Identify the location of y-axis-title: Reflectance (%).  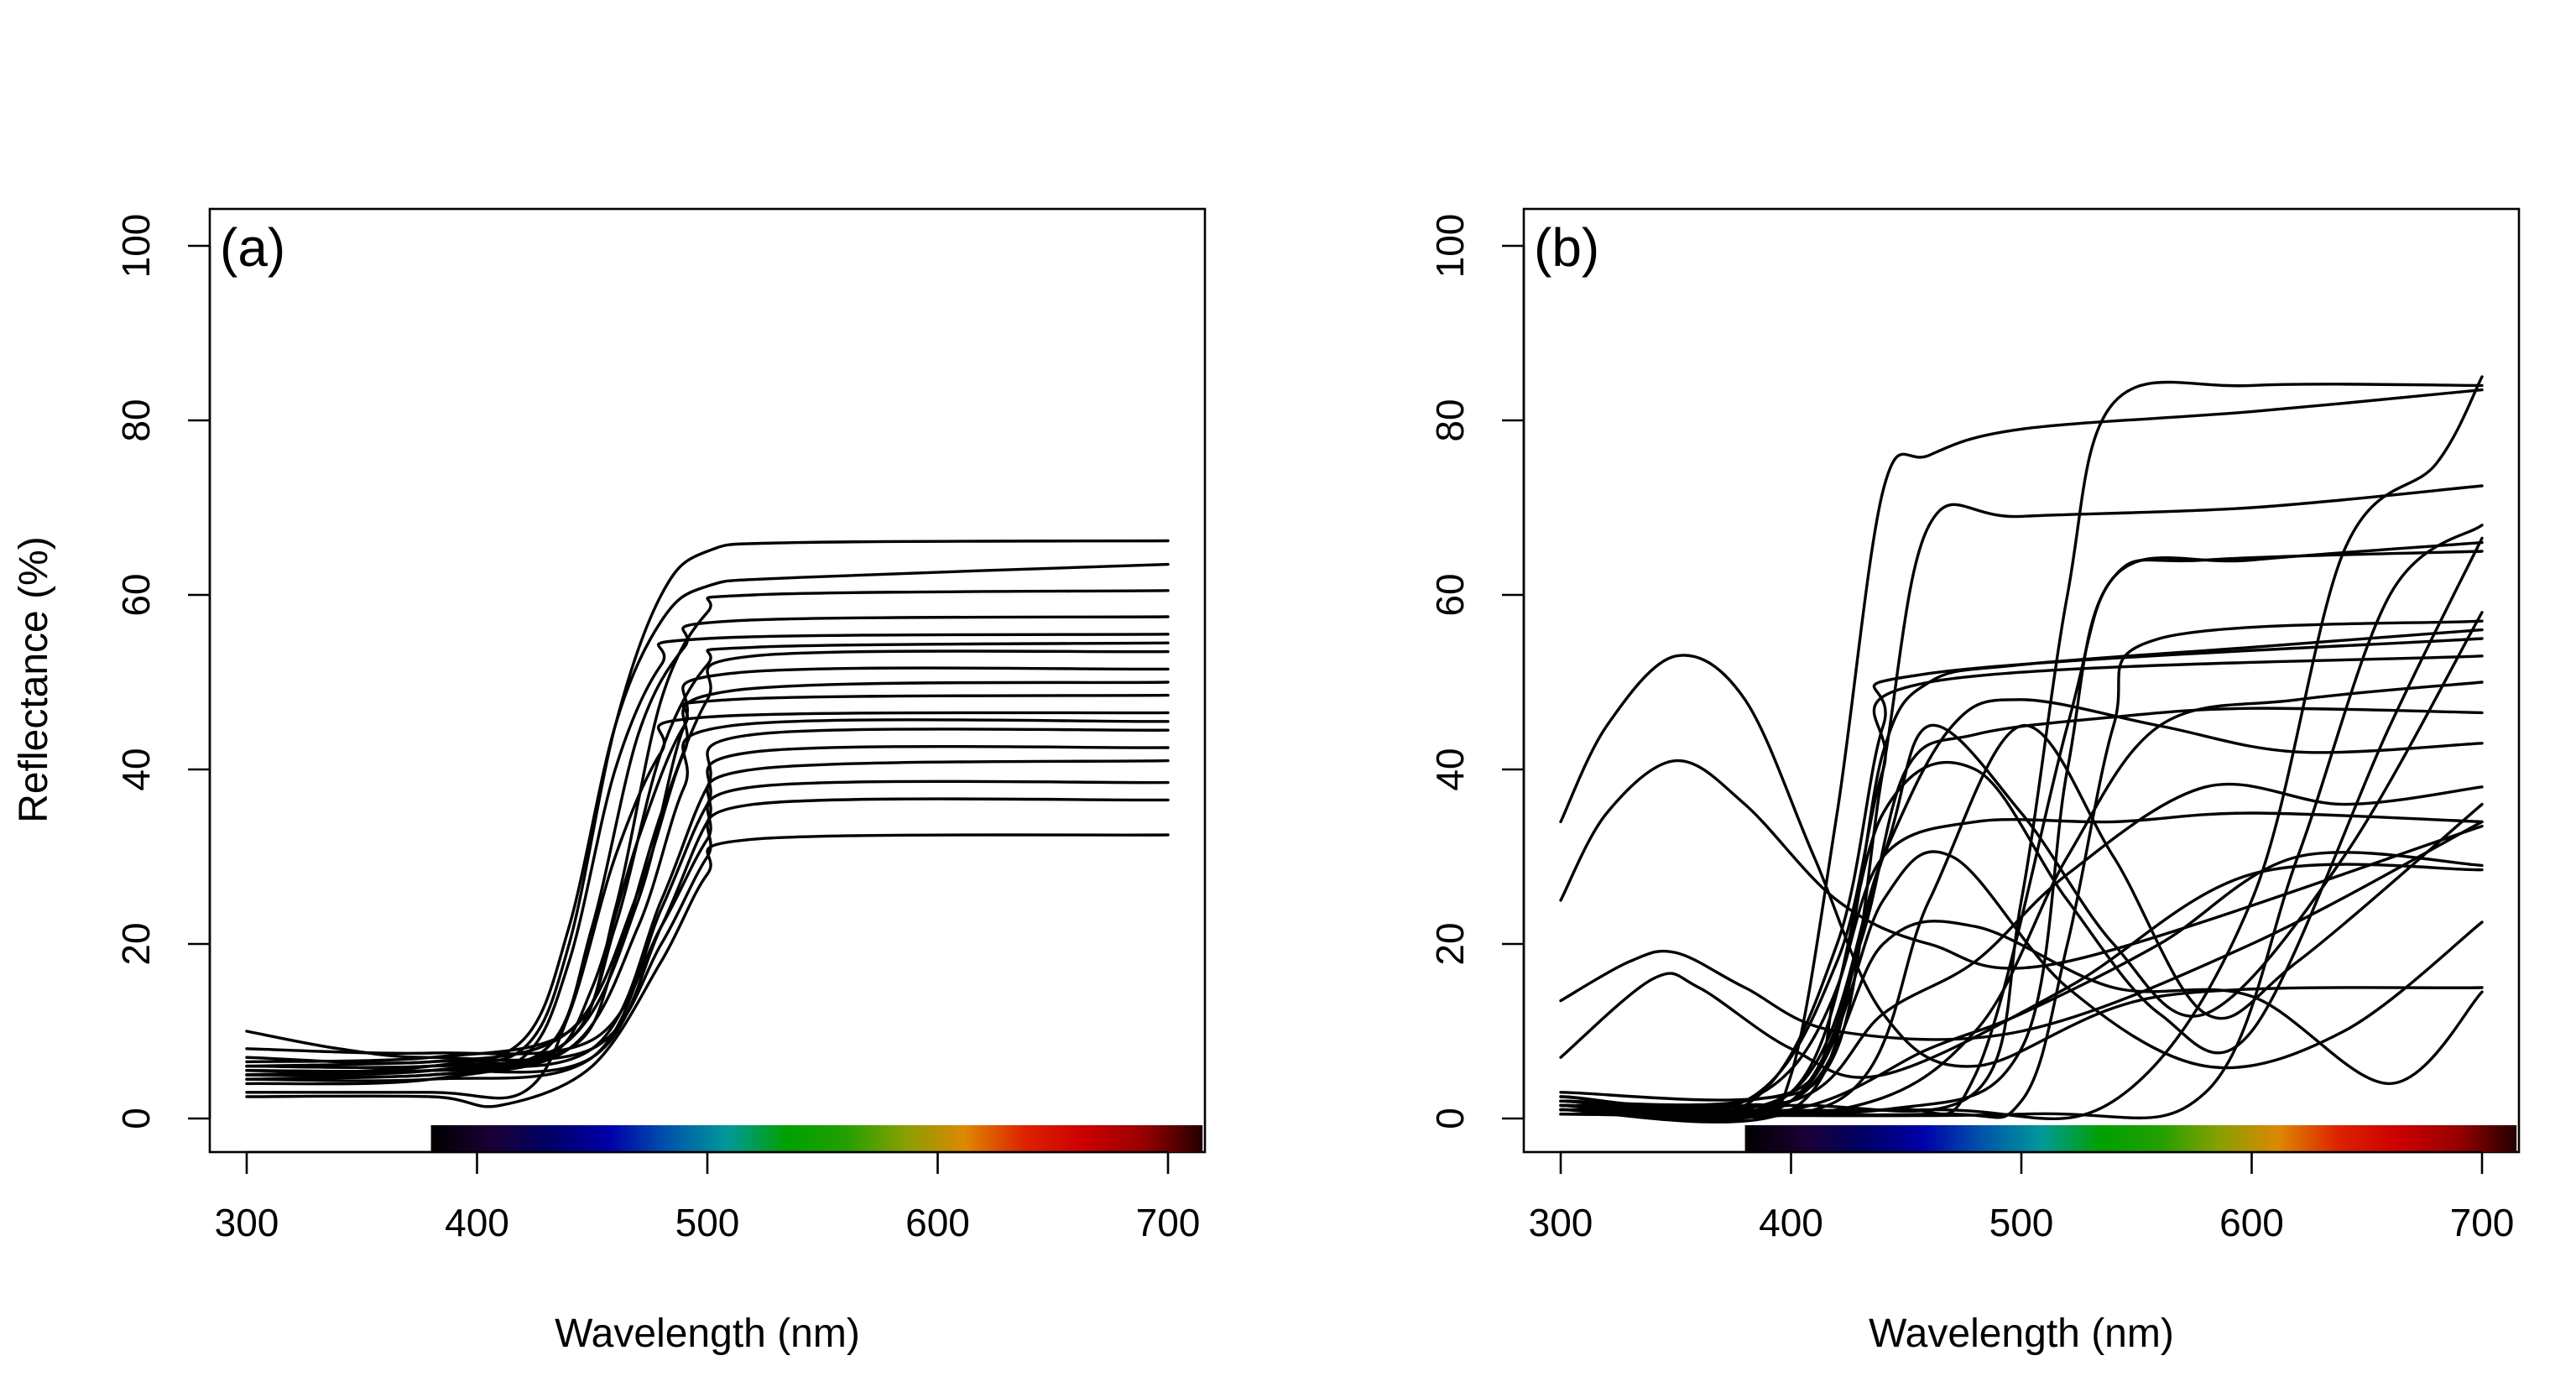
(34, 679).